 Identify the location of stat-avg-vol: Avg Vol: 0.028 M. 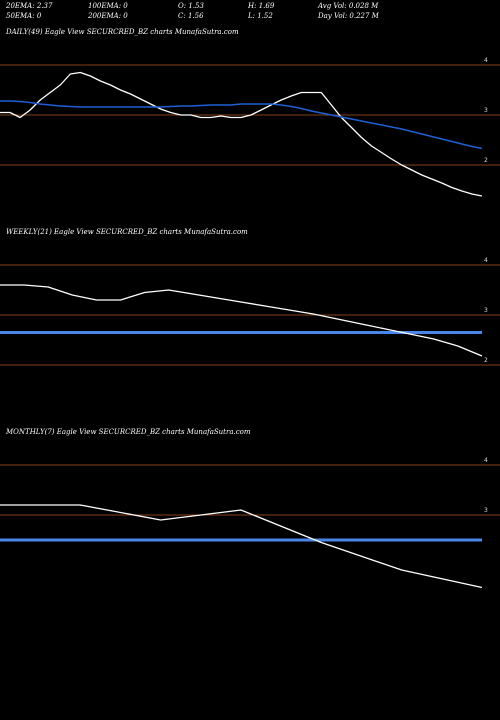
(348, 6).